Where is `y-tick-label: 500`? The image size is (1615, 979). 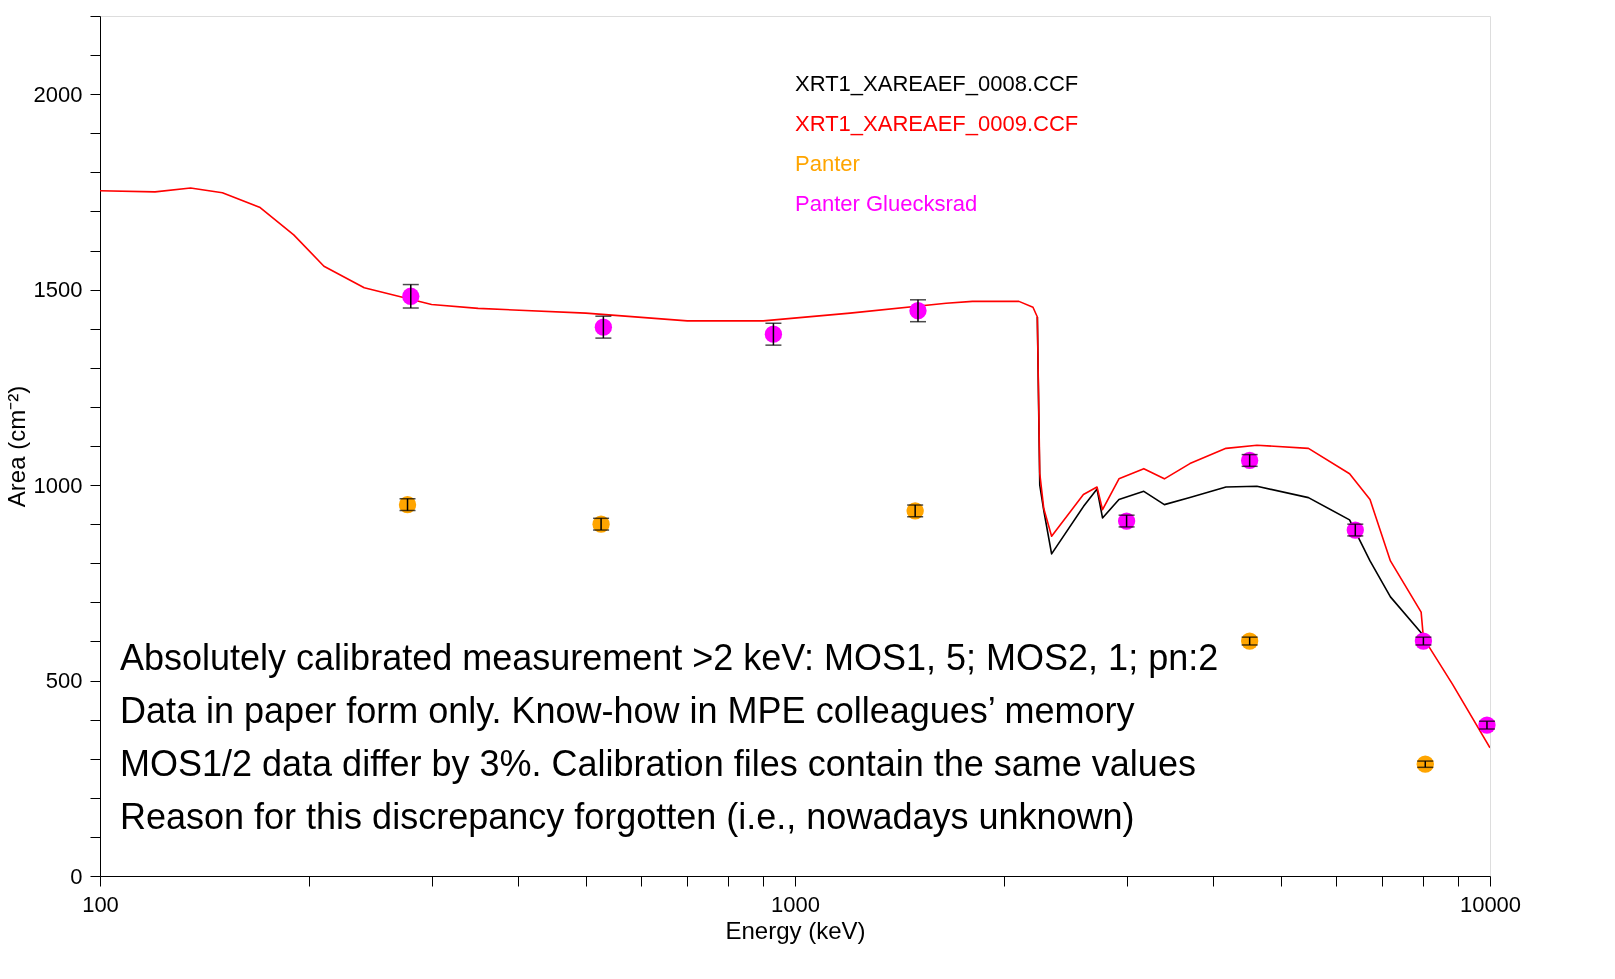
y-tick-label: 500 is located at coordinates (64, 681).